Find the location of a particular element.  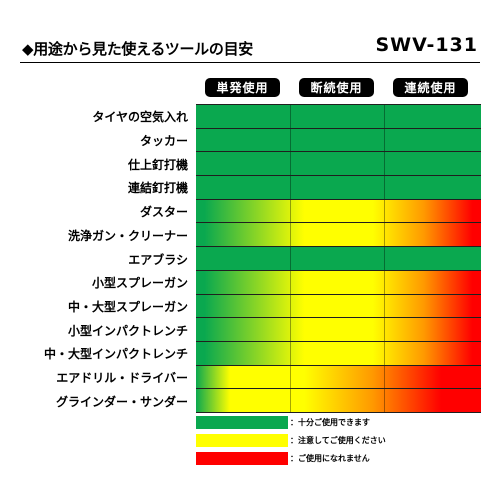

row-label: 連結釘打機 is located at coordinates (157, 188).